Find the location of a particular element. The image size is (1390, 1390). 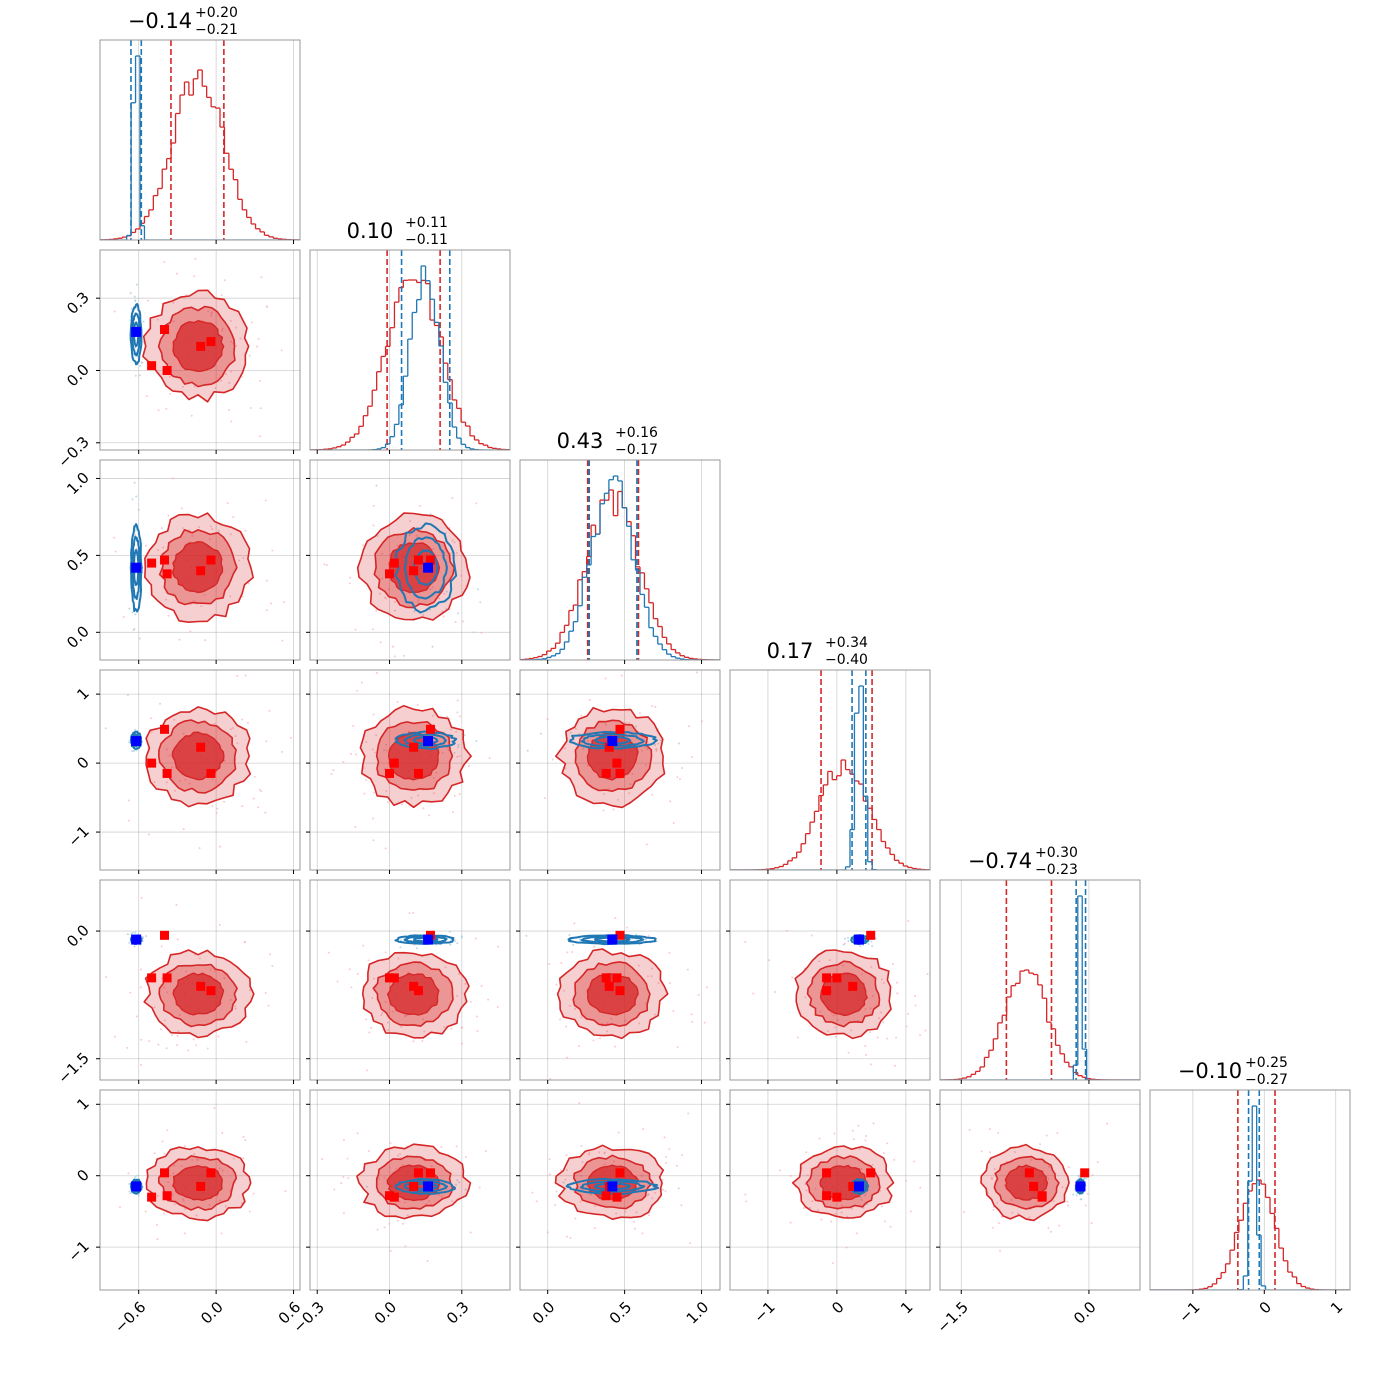

title-minus-error: −0.23 is located at coordinates (1056, 870).